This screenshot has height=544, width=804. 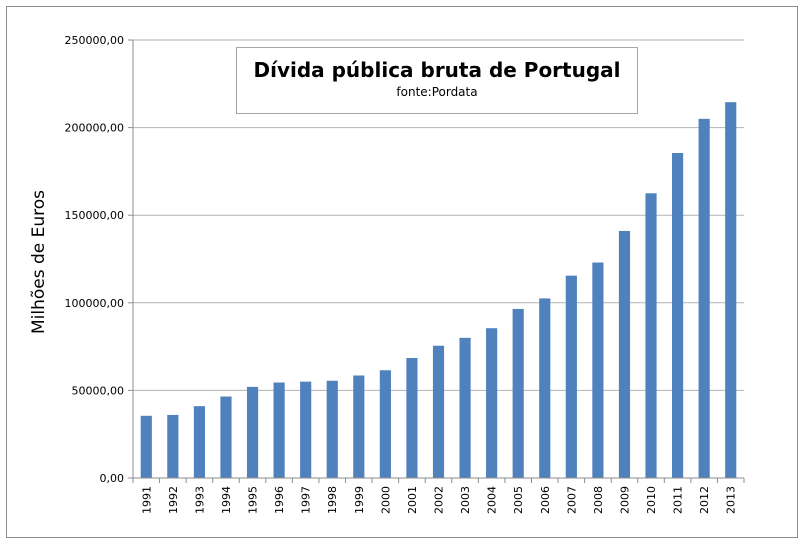 I want to click on x-tick-label: 1996, so click(x=279, y=500).